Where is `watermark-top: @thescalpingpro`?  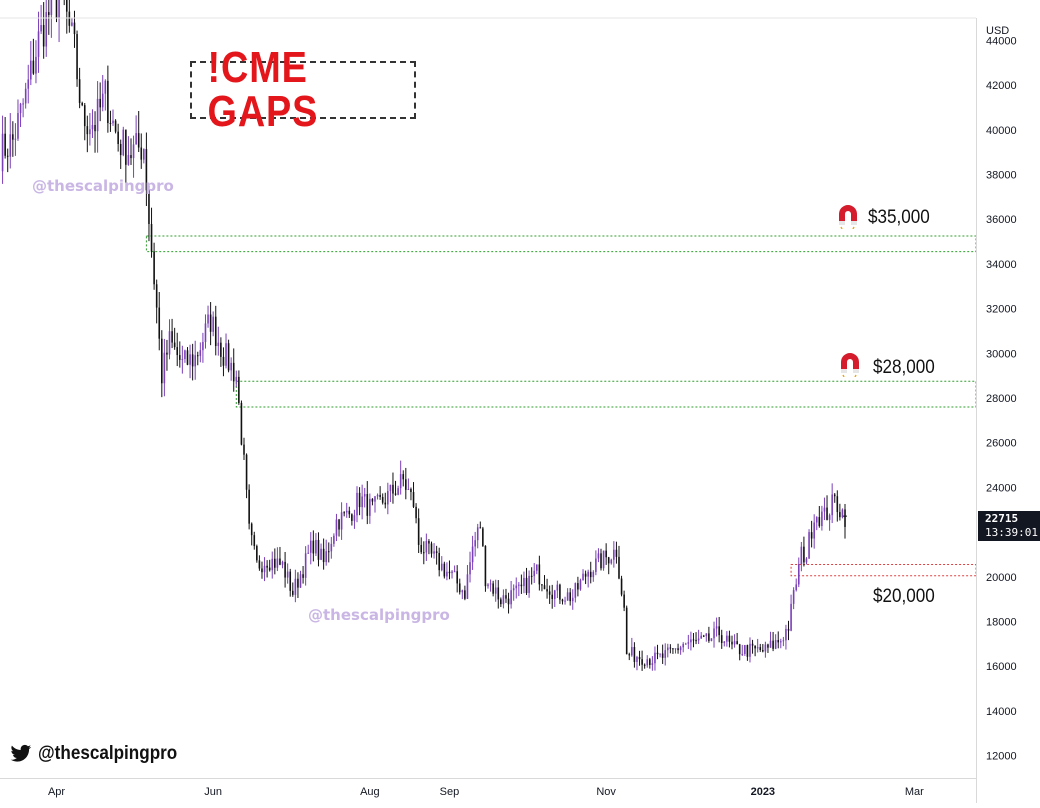 watermark-top: @thescalpingpro is located at coordinates (103, 186).